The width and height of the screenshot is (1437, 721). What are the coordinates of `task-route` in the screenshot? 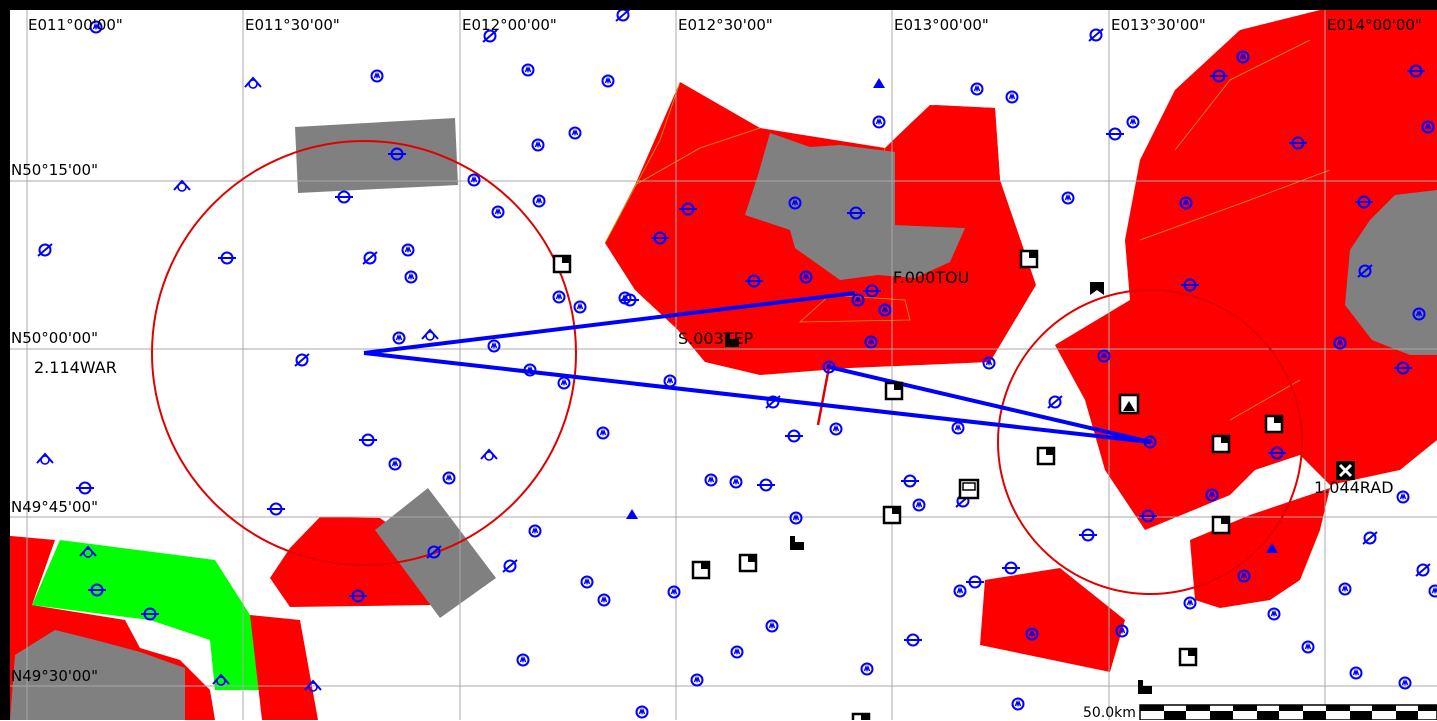 It's located at (757, 367).